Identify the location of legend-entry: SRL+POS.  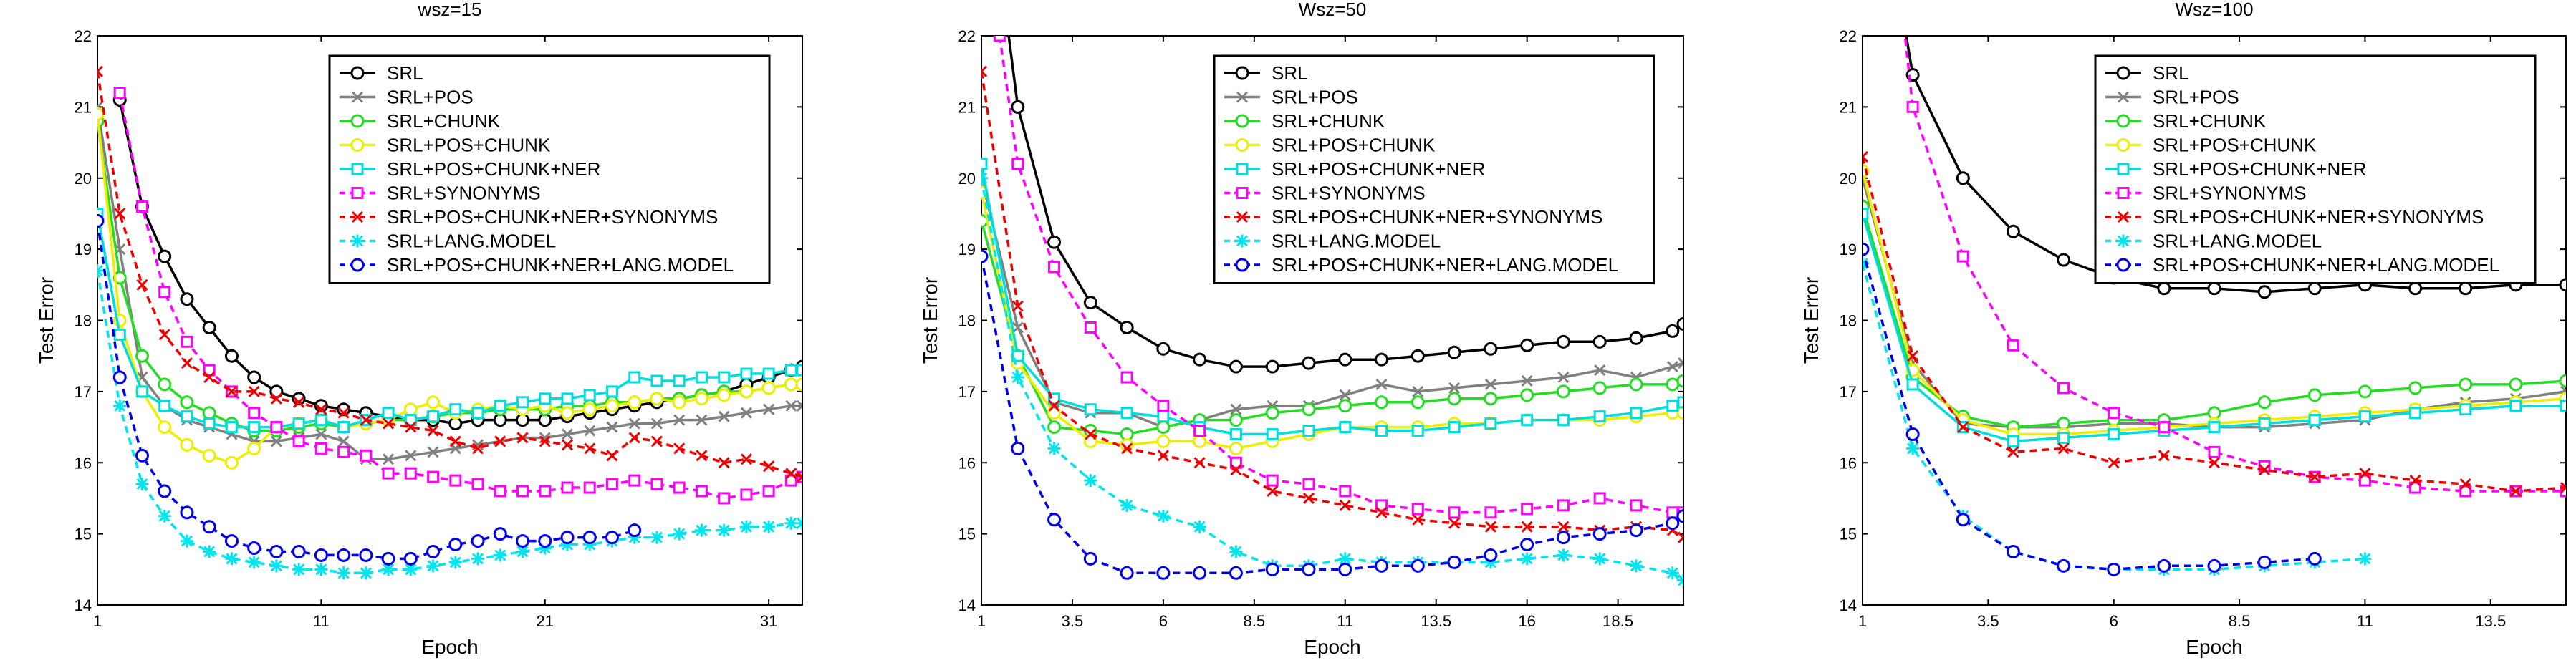
(407, 97).